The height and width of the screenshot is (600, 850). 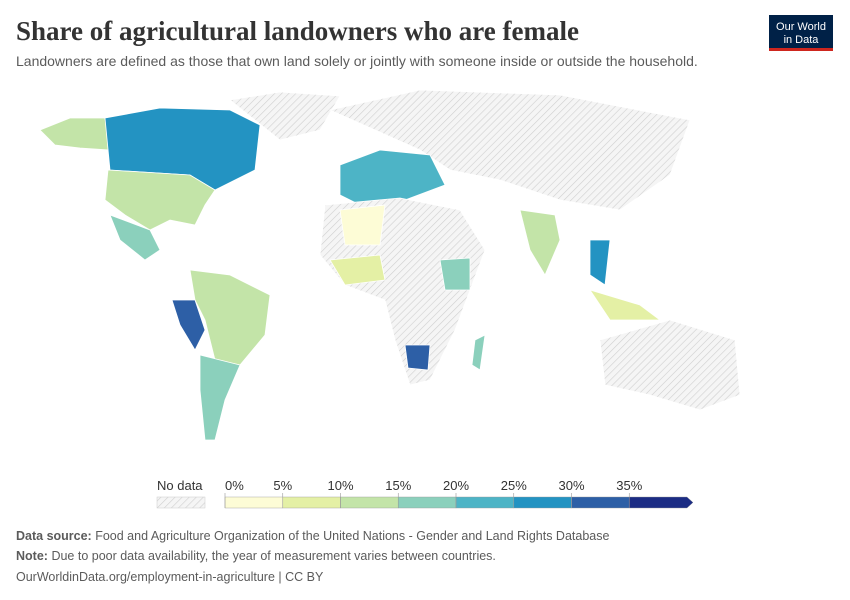 I want to click on source-label: Data source:, so click(x=54, y=536).